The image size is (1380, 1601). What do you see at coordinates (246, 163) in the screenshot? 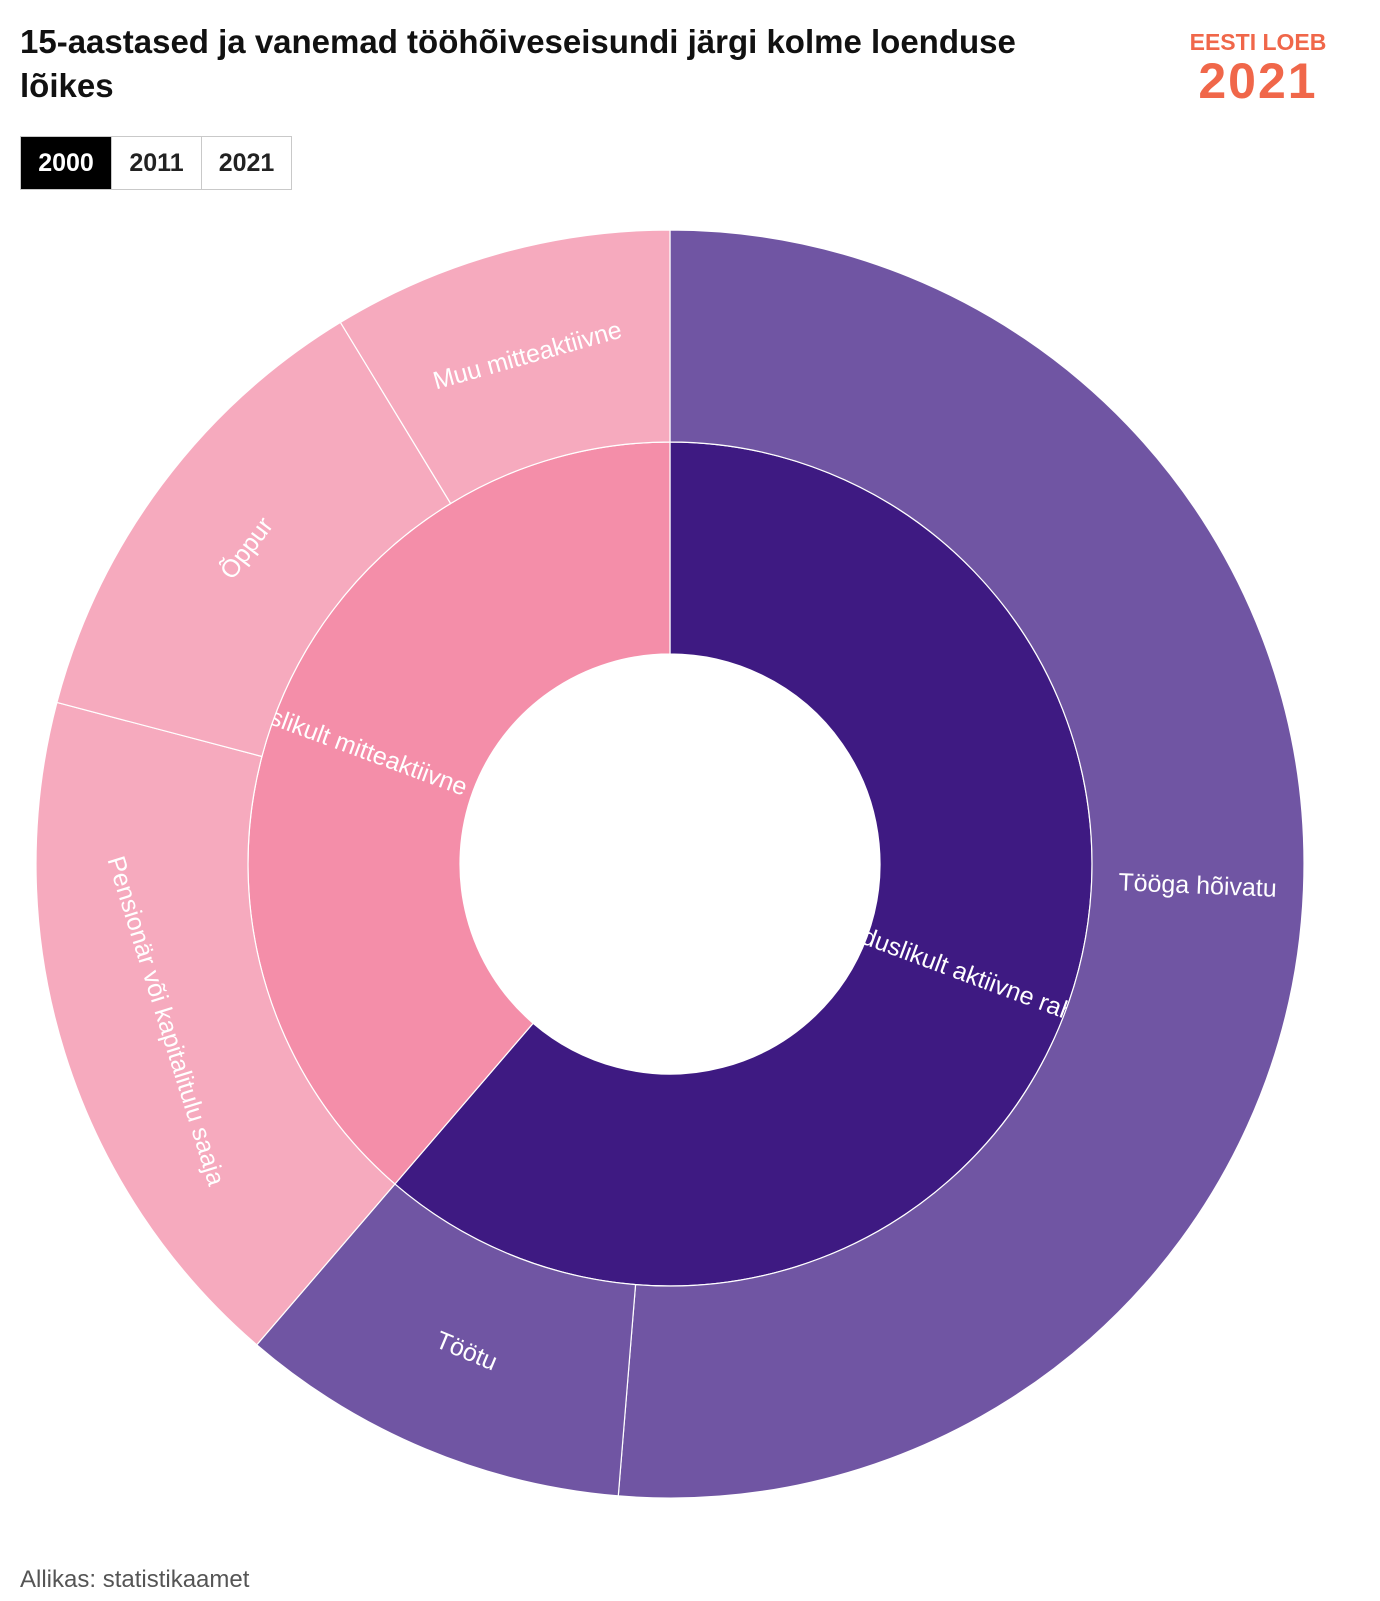
I see `tab-2021: 2021` at bounding box center [246, 163].